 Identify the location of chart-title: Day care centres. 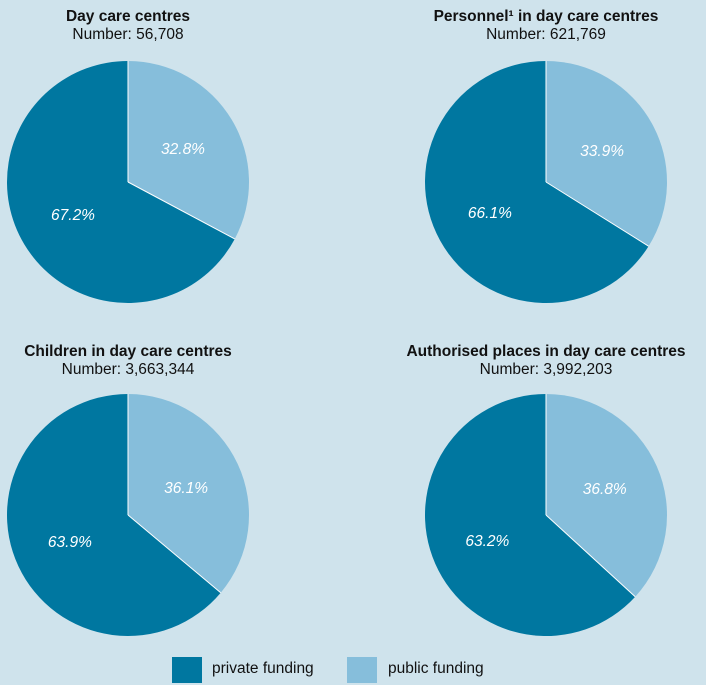
(128, 16).